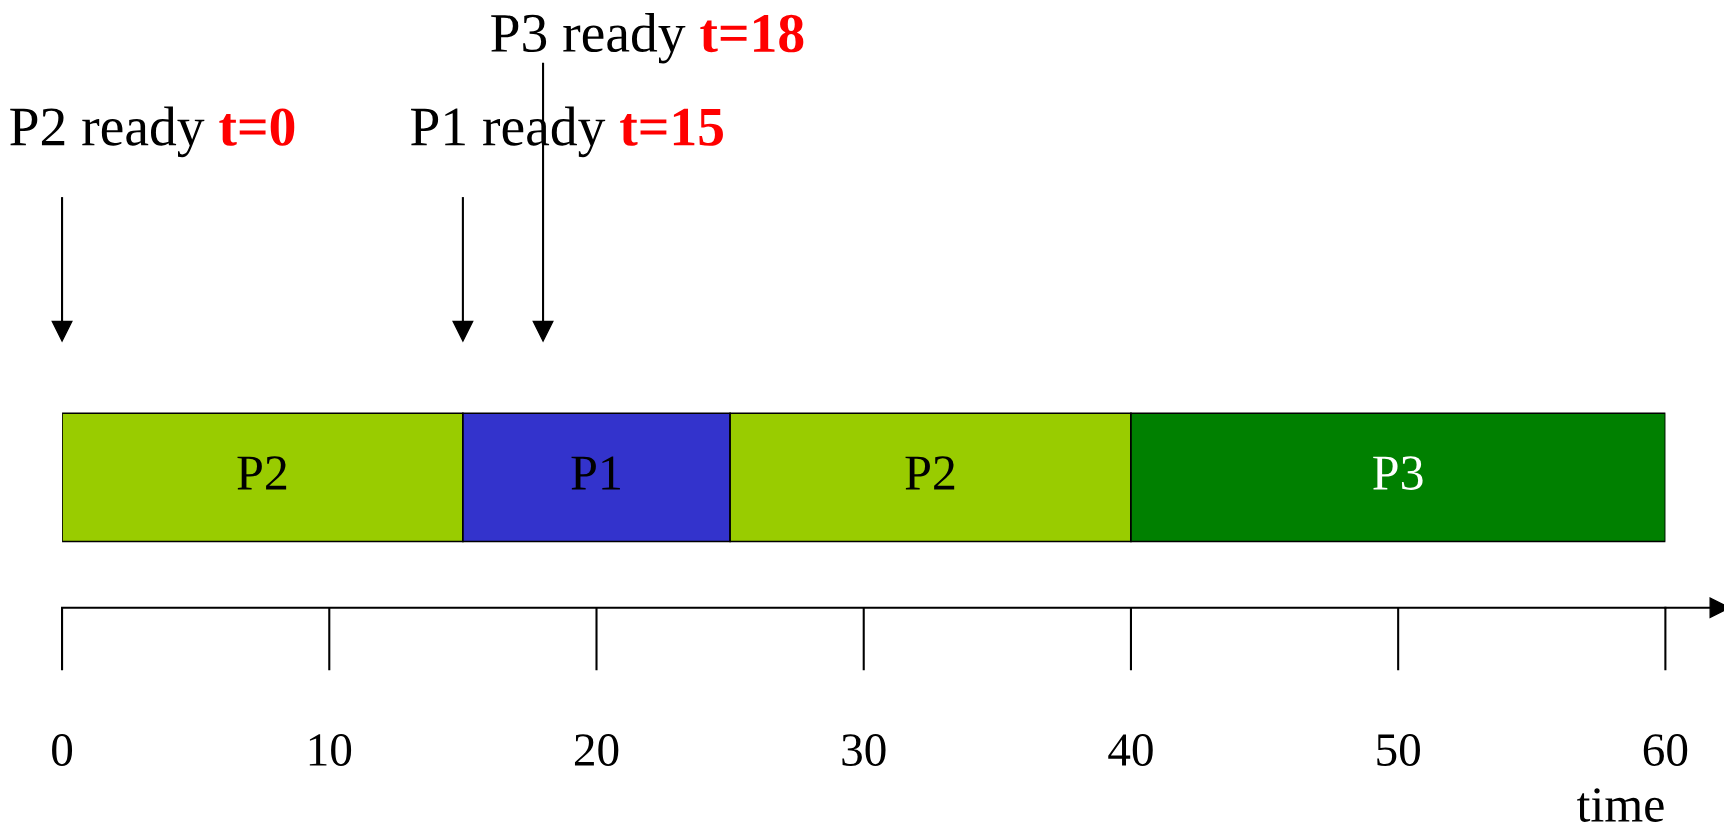 The height and width of the screenshot is (828, 1724). What do you see at coordinates (595, 473) in the screenshot?
I see `series-label: P1` at bounding box center [595, 473].